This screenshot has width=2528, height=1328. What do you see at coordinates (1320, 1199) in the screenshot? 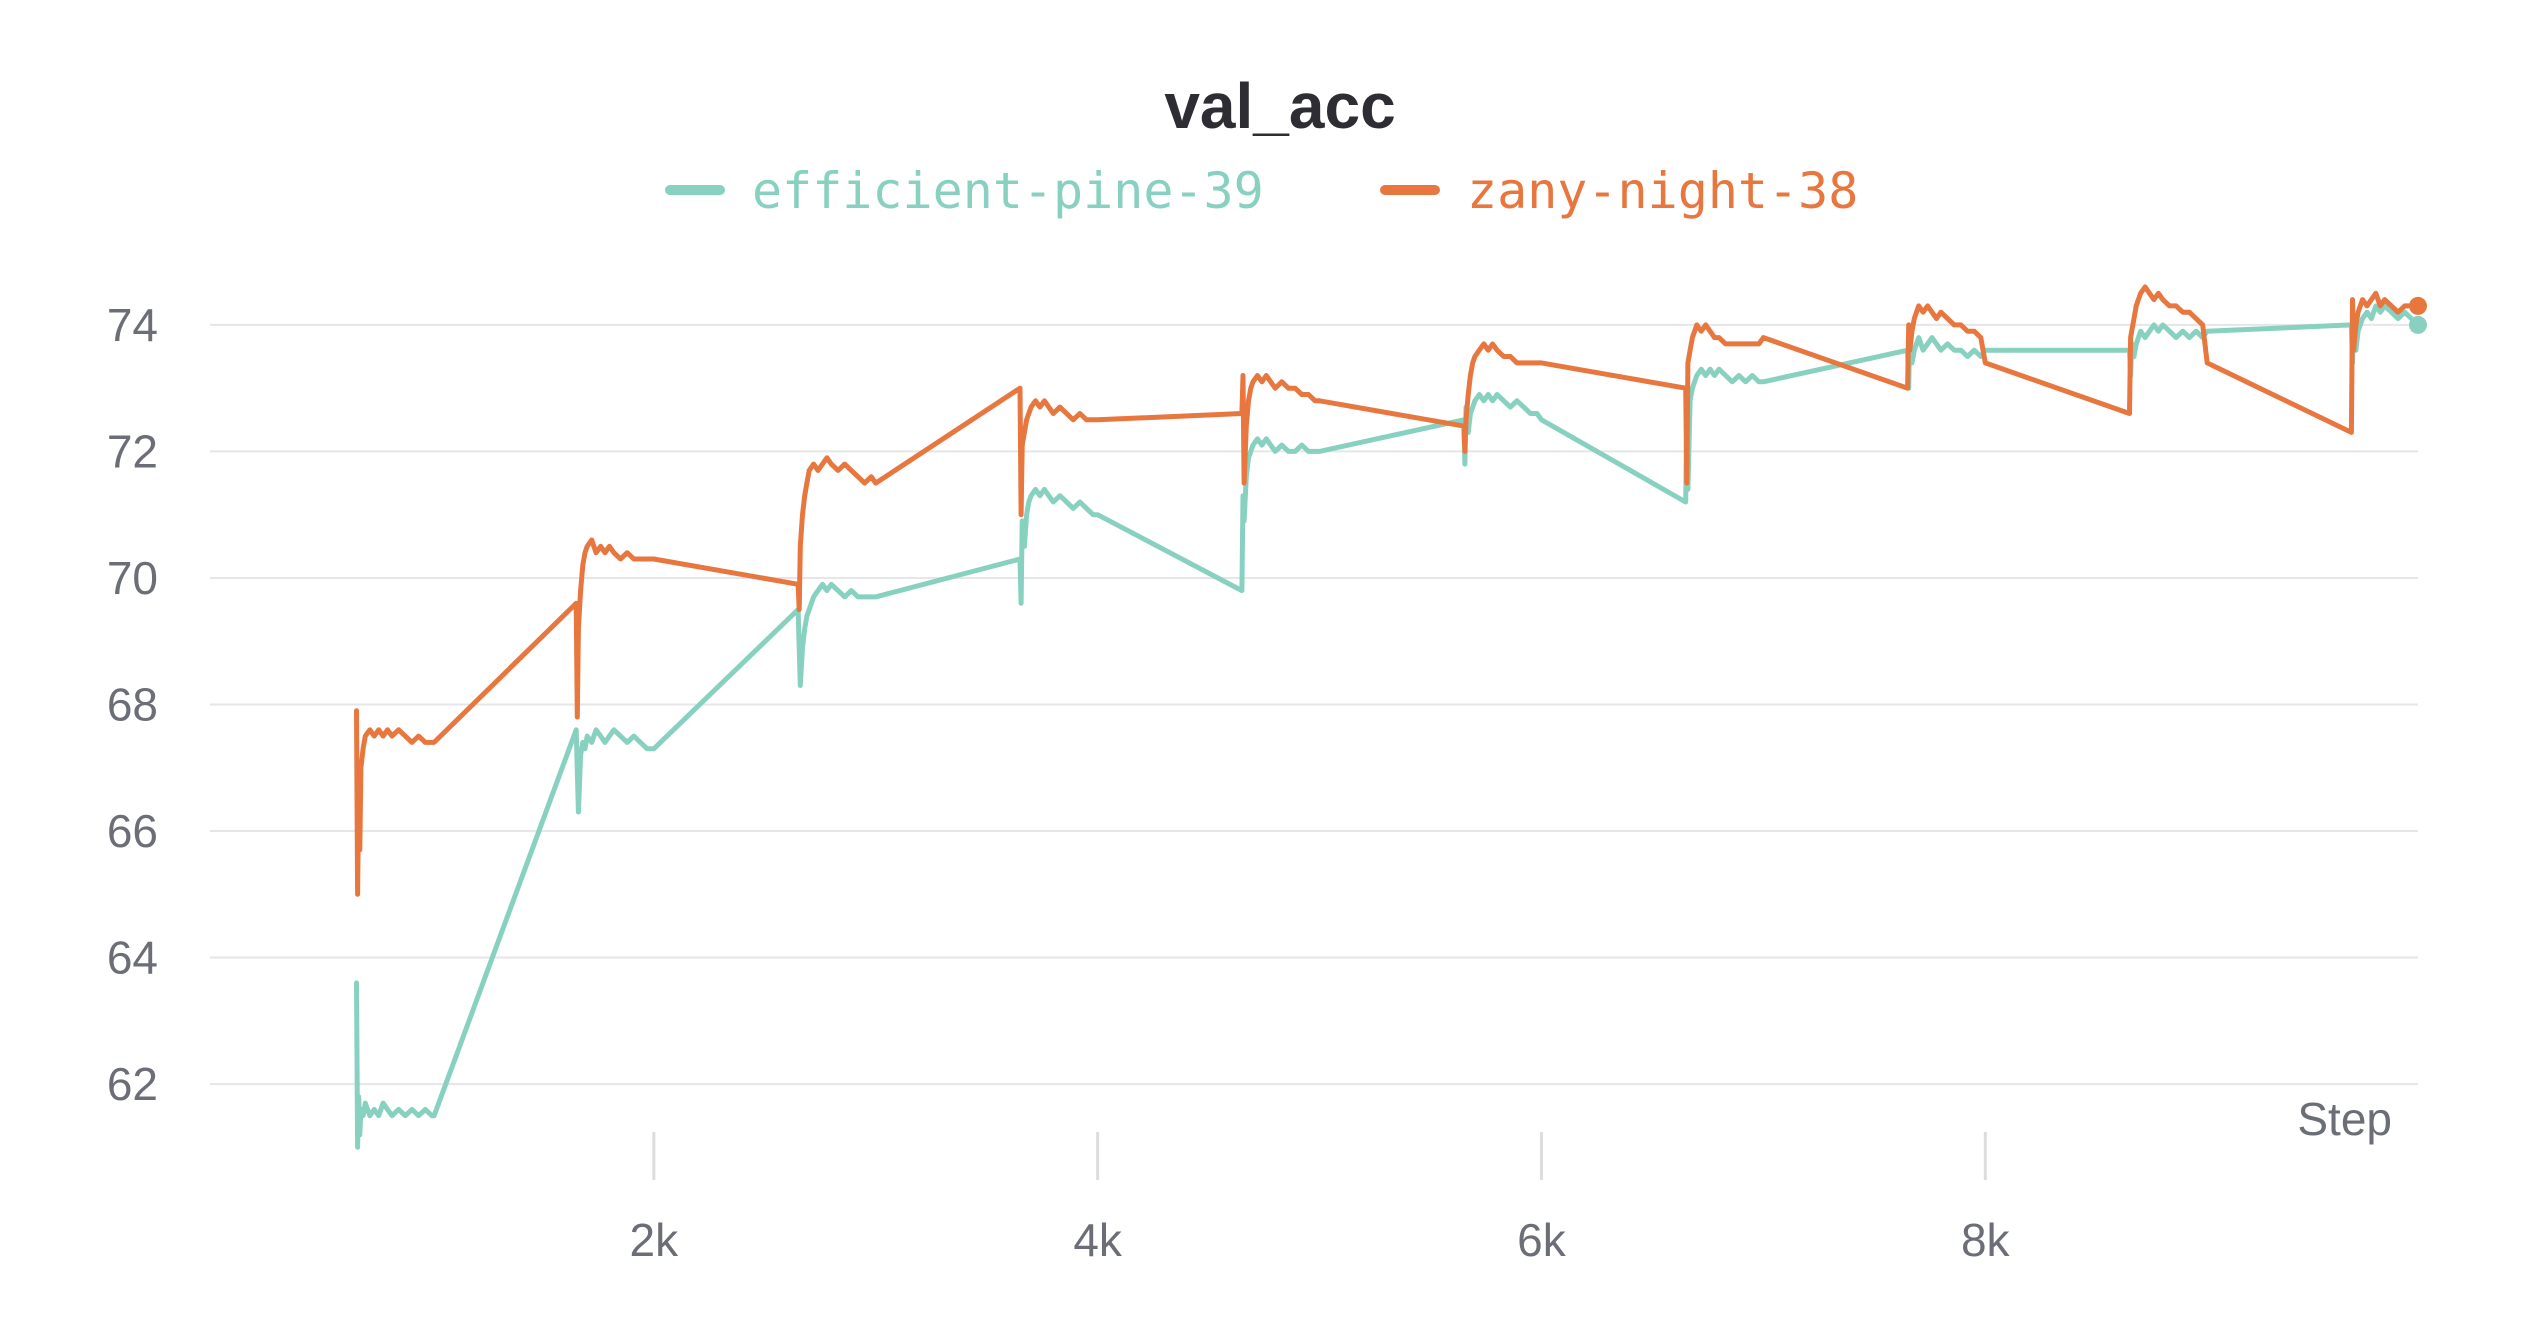
I see `x-axis-ticks: 2k 4k 6k 8k` at bounding box center [1320, 1199].